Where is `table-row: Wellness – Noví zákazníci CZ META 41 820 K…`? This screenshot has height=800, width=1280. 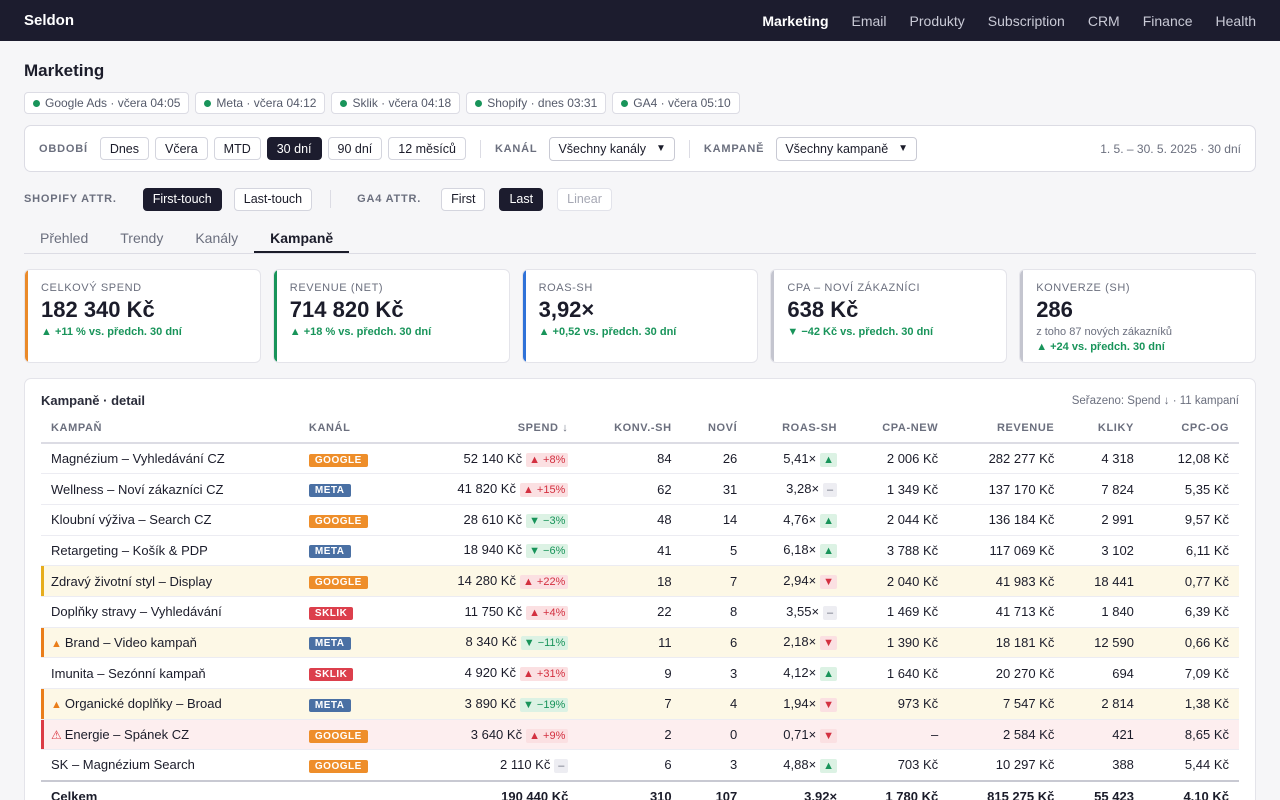
table-row: Wellness – Noví zákazníci CZ META 41 820 K… is located at coordinates (640, 489).